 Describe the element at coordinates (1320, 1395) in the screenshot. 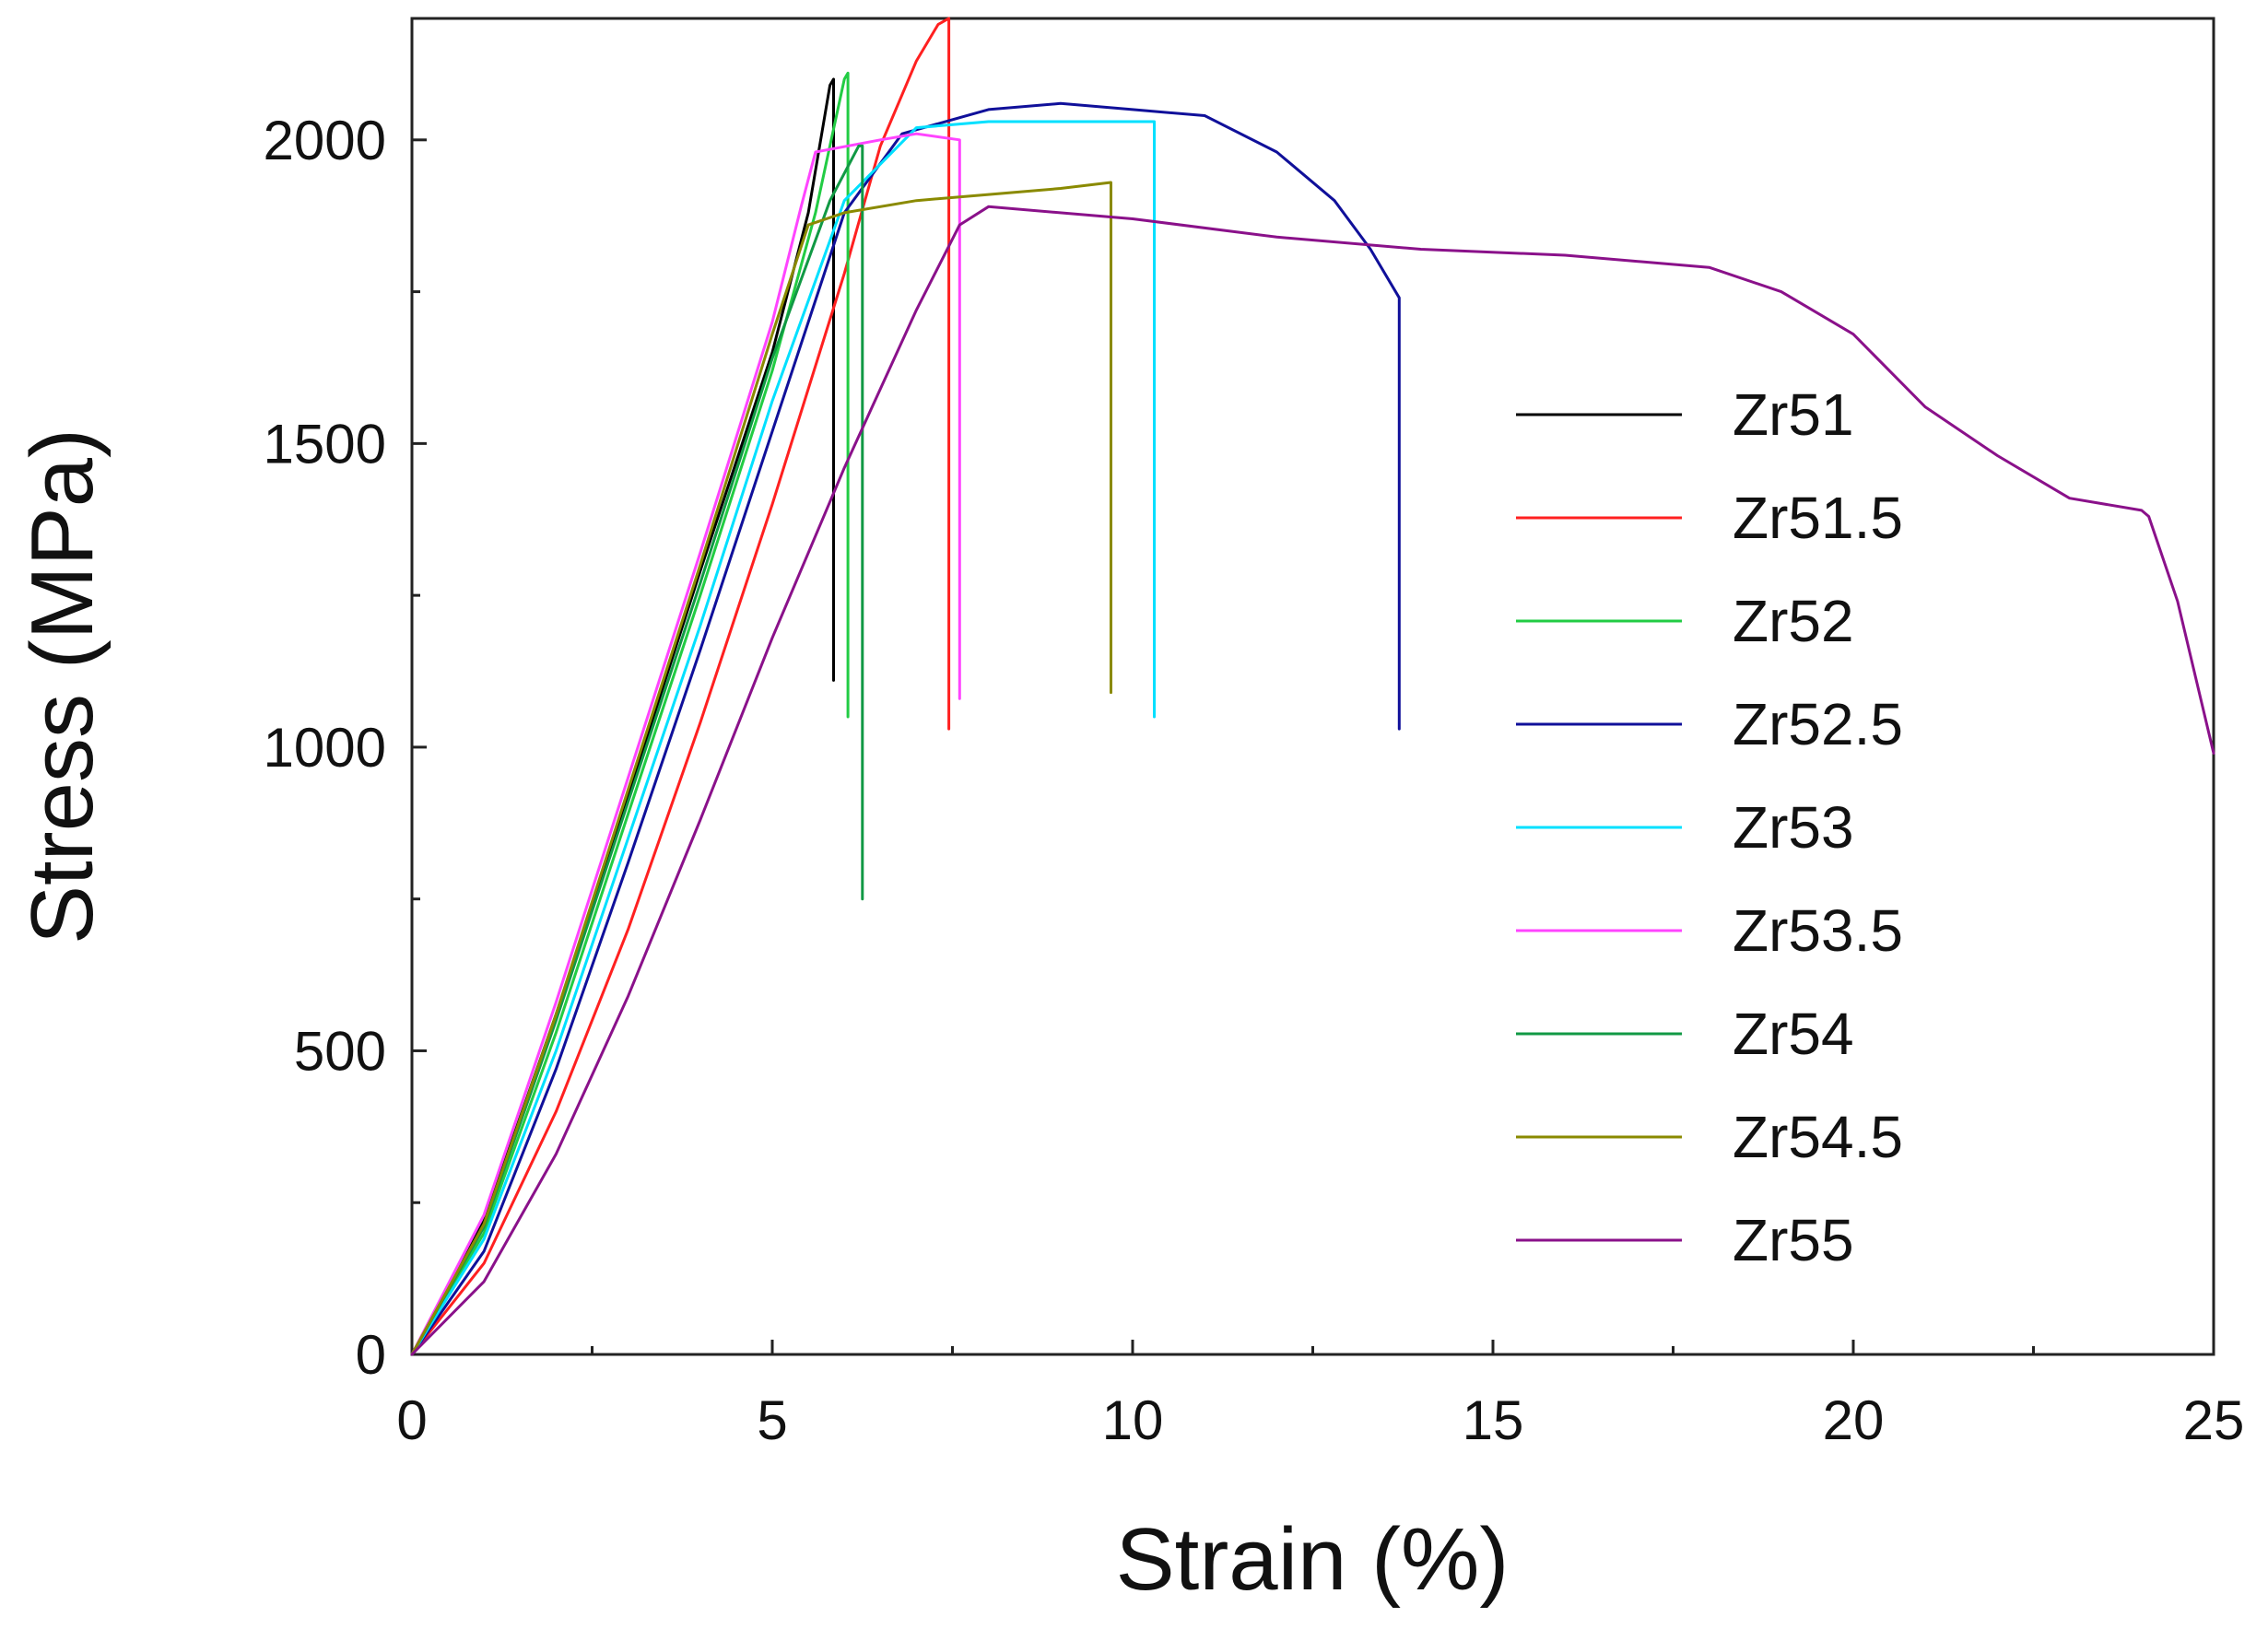

I see `x-axis: 0 5 10 15 20 25` at that location.